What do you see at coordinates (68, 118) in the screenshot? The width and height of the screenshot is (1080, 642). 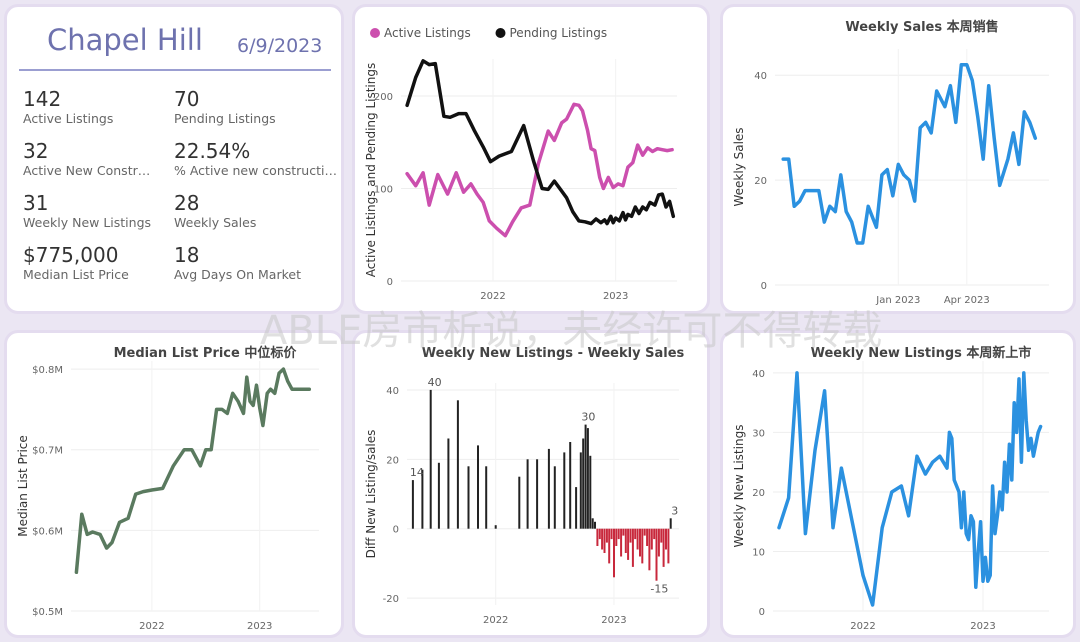 I see `kpi-label-active-listings: Active Listings` at bounding box center [68, 118].